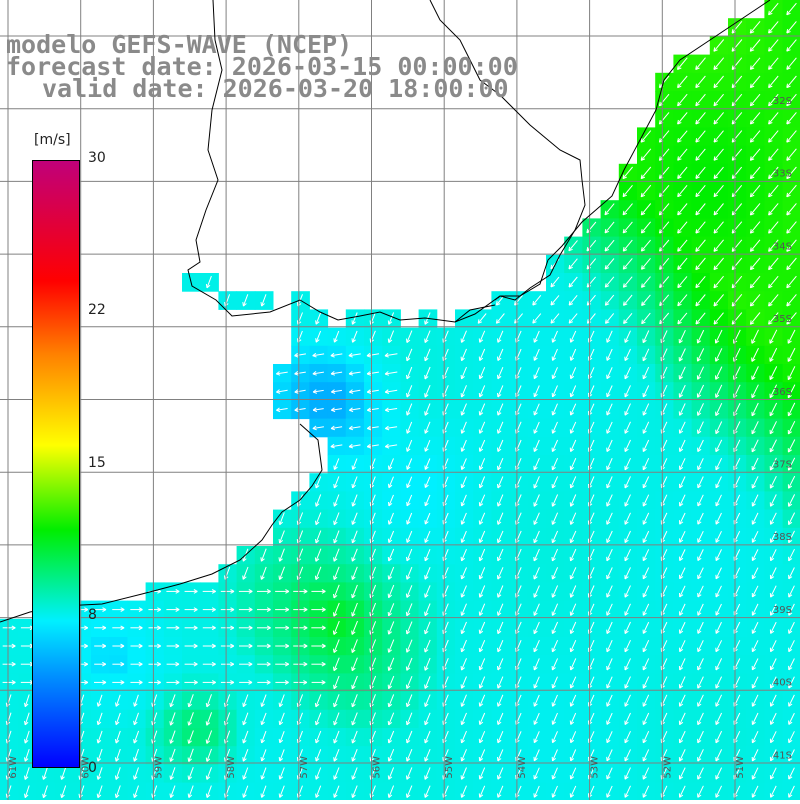 This screenshot has height=804, width=800. Describe the element at coordinates (275, 88) in the screenshot. I see `valid-date: valid date: 2026-03-20 18:00:00` at that location.